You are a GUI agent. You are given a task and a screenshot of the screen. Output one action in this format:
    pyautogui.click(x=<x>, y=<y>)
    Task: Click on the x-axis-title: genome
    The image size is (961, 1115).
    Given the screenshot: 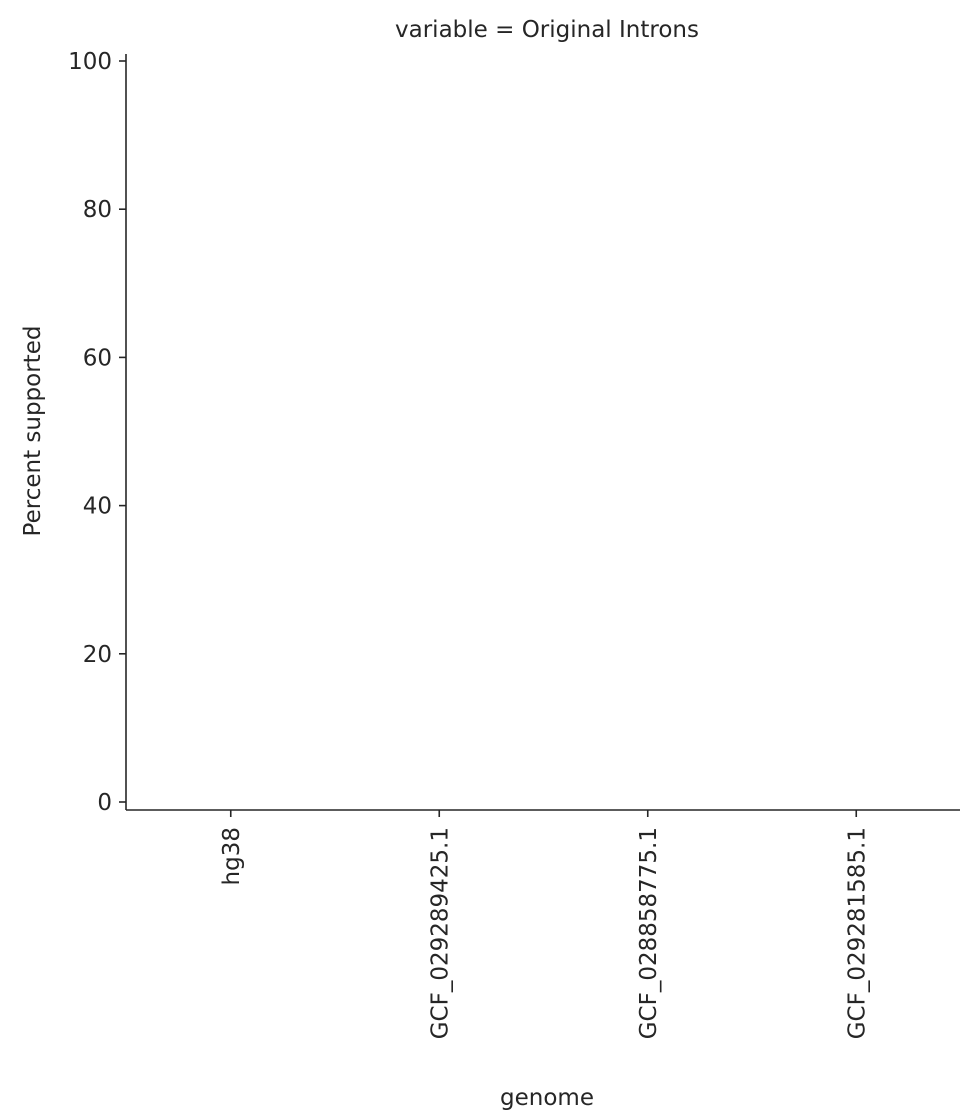 What is the action you would take?
    pyautogui.click(x=547, y=1098)
    